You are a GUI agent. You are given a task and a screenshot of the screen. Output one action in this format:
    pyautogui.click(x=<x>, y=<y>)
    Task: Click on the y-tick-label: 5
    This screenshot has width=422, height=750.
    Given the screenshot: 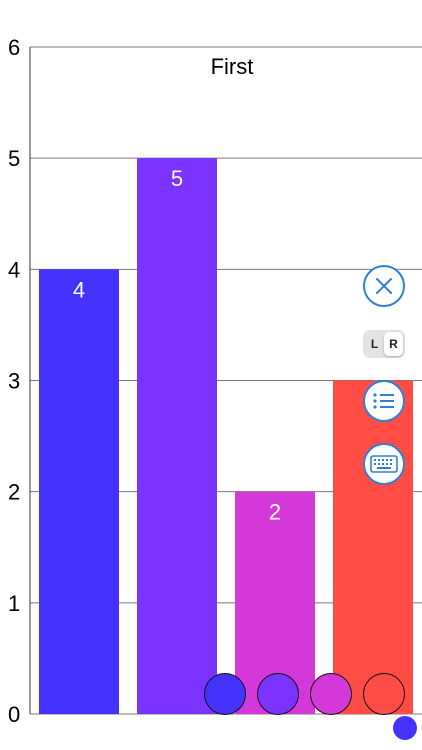 What is the action you would take?
    pyautogui.click(x=14, y=158)
    